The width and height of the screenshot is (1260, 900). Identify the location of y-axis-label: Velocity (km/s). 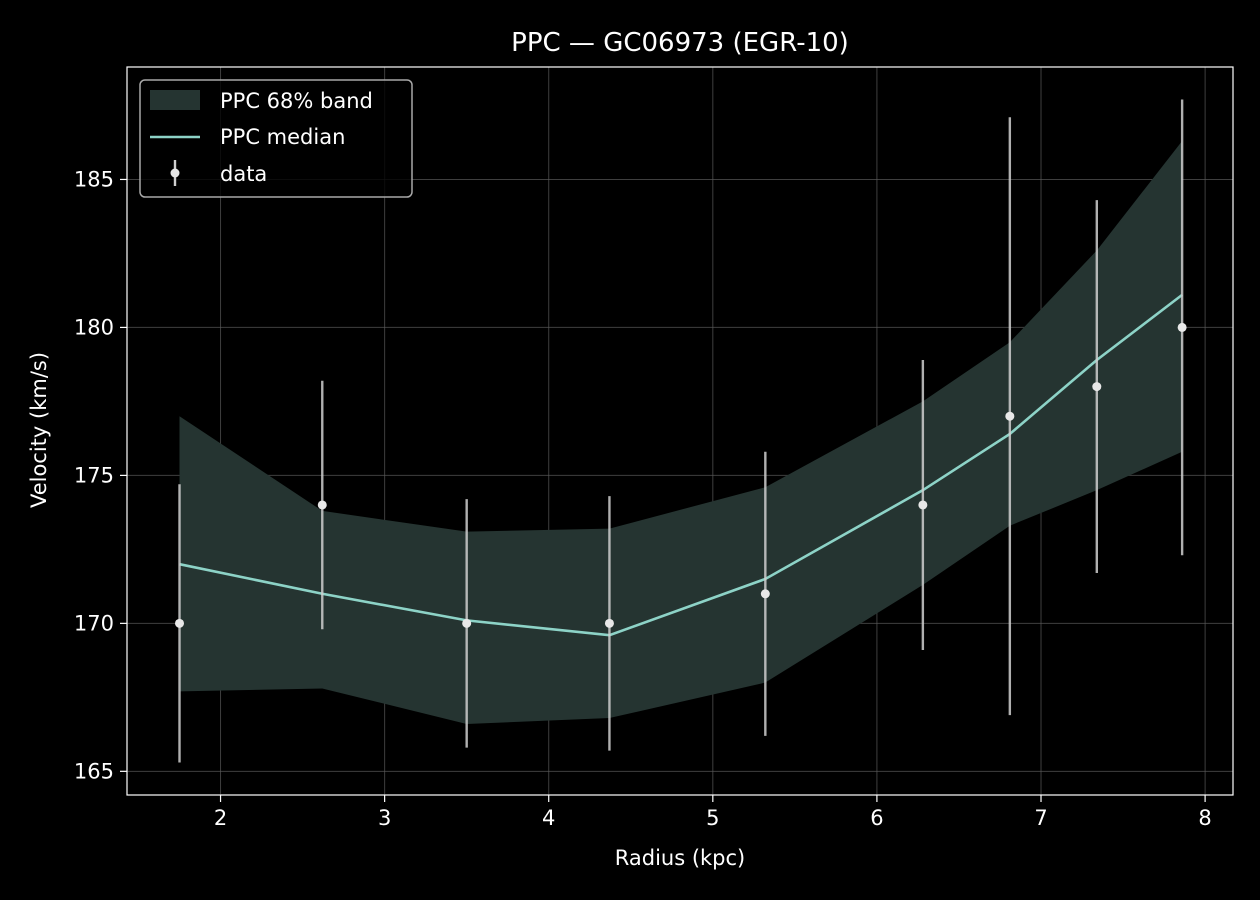
(39, 430).